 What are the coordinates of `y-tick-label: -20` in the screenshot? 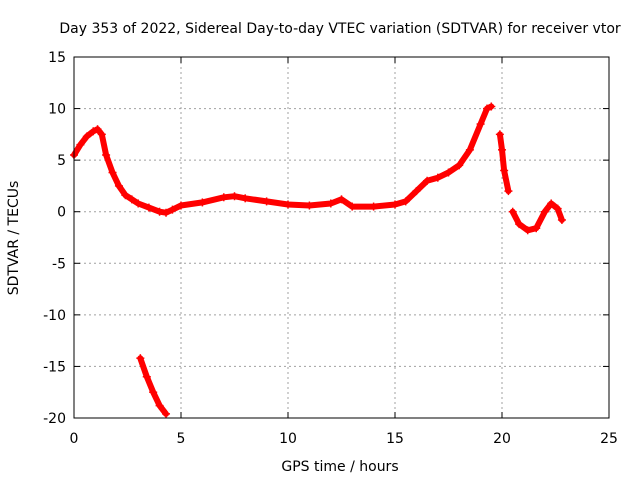 It's located at (54, 419).